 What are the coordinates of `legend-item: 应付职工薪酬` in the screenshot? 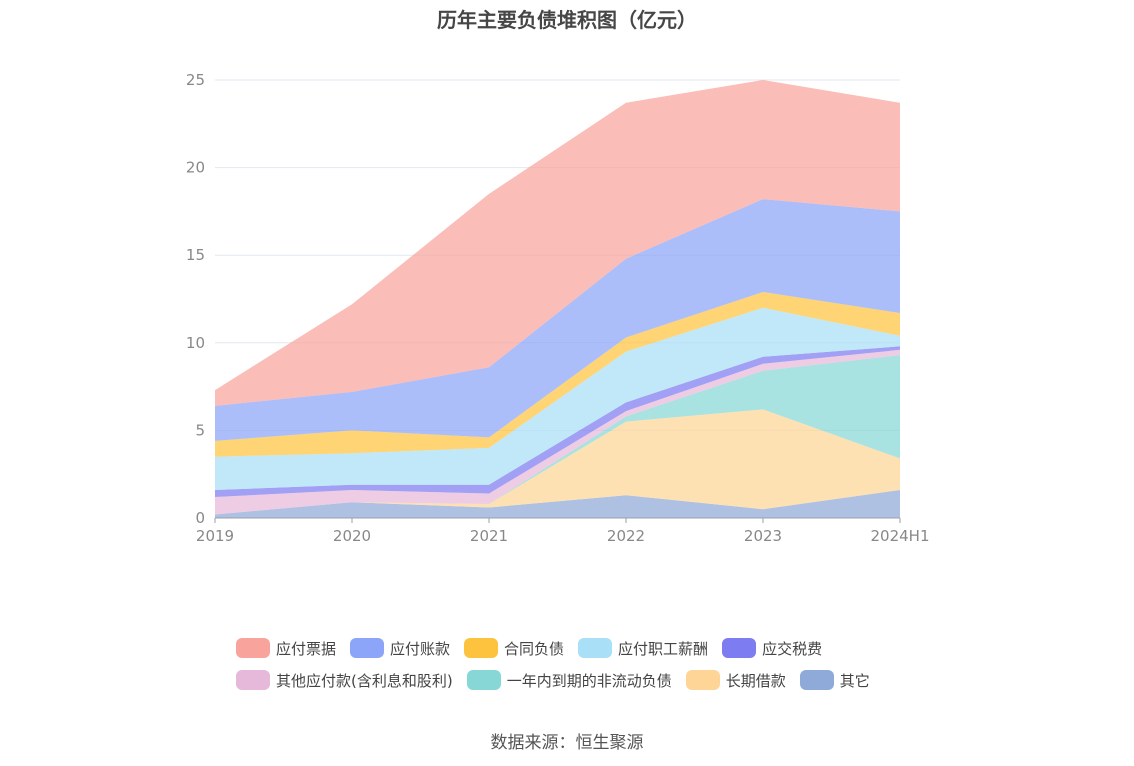 It's located at (643, 648).